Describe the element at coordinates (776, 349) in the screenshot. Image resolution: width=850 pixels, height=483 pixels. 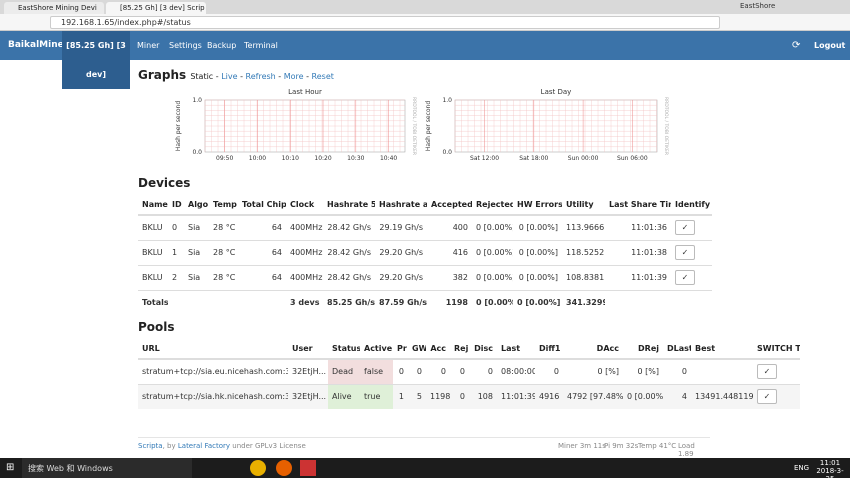
I see `column-header: SWITCH TO` at that location.